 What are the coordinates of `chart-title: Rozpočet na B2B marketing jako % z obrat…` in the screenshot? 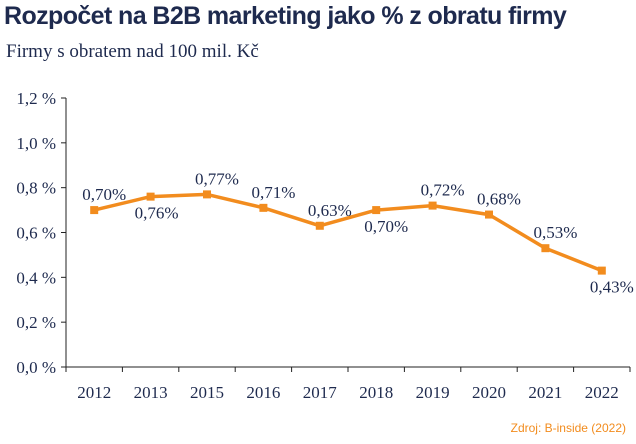 It's located at (285, 16).